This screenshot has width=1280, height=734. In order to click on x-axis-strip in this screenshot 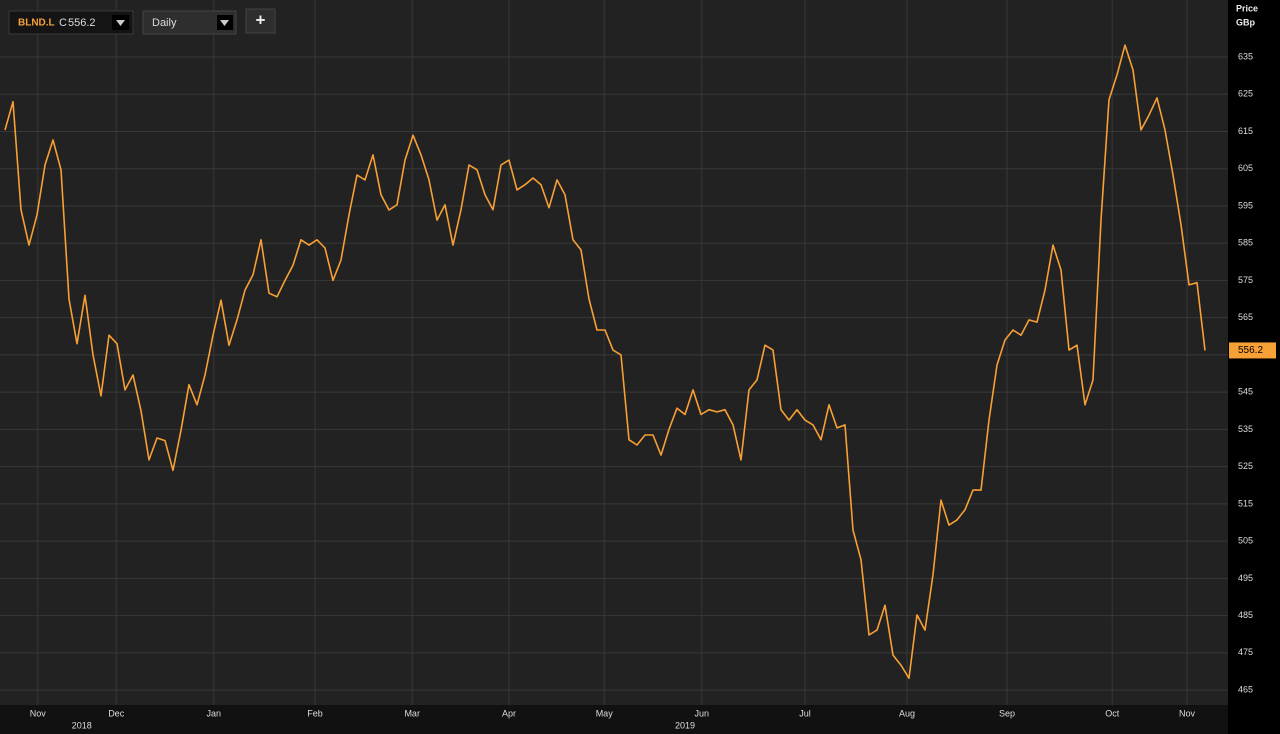, I will do `click(614, 719)`.